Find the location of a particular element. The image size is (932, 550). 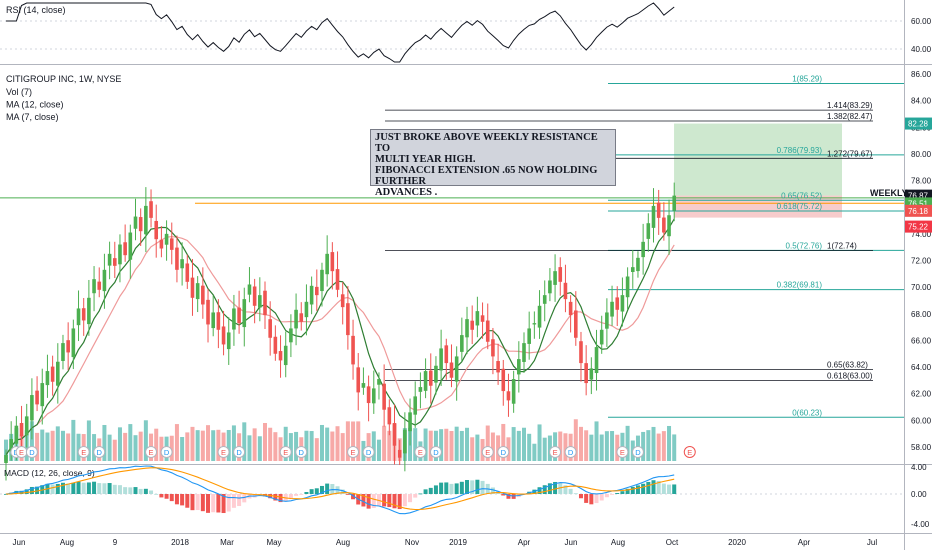

fib-level-label: 0.65(76.52) is located at coordinates (801, 195).